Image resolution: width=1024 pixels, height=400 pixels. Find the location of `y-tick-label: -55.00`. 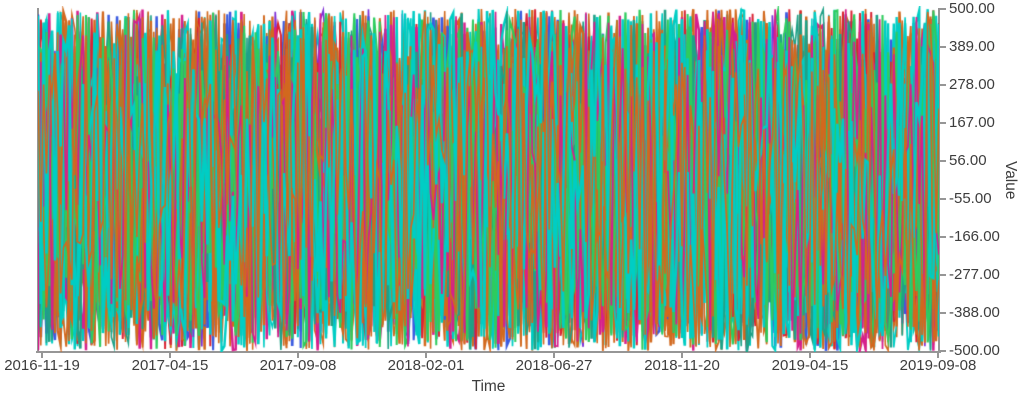

y-tick-label: -55.00 is located at coordinates (970, 198).